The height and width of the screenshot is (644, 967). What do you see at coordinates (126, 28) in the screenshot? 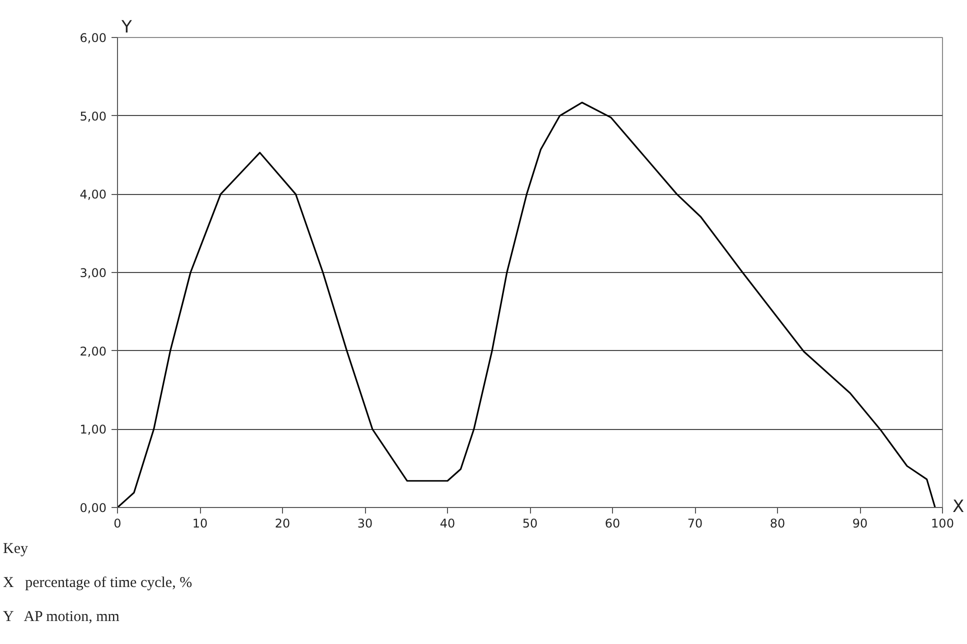
I see `y-axis-title: Y` at bounding box center [126, 28].